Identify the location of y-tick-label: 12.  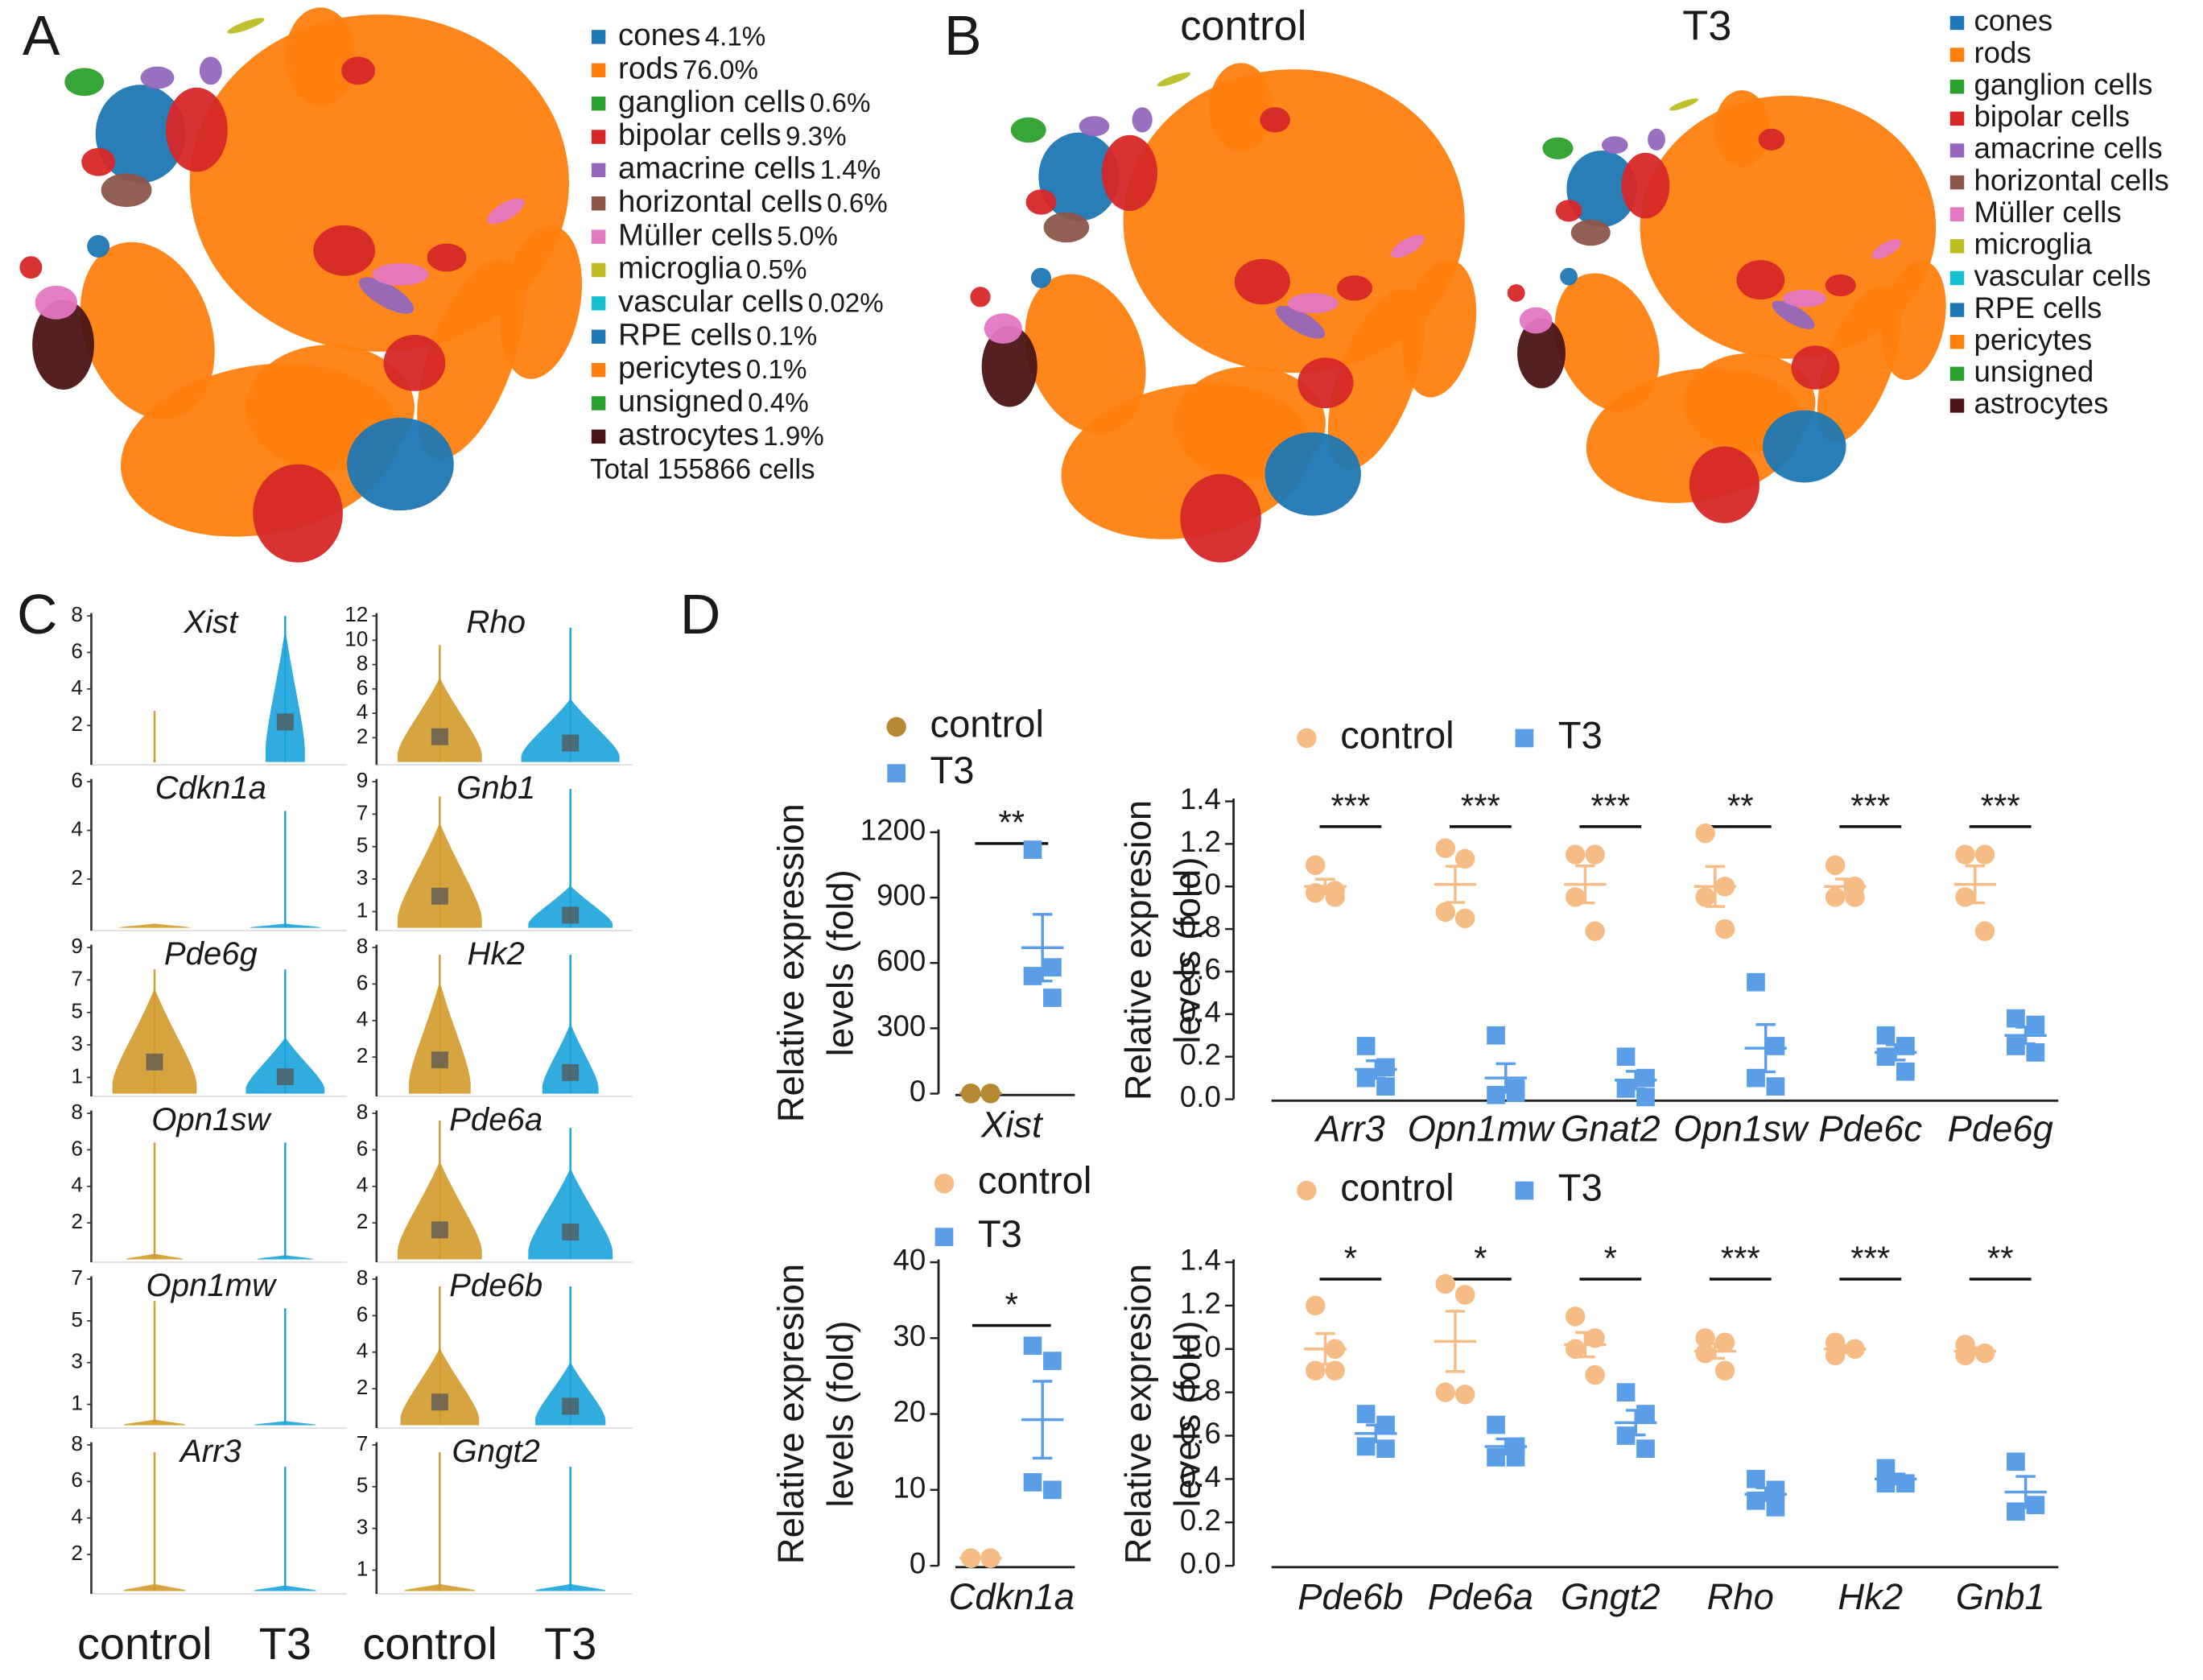
(356, 614).